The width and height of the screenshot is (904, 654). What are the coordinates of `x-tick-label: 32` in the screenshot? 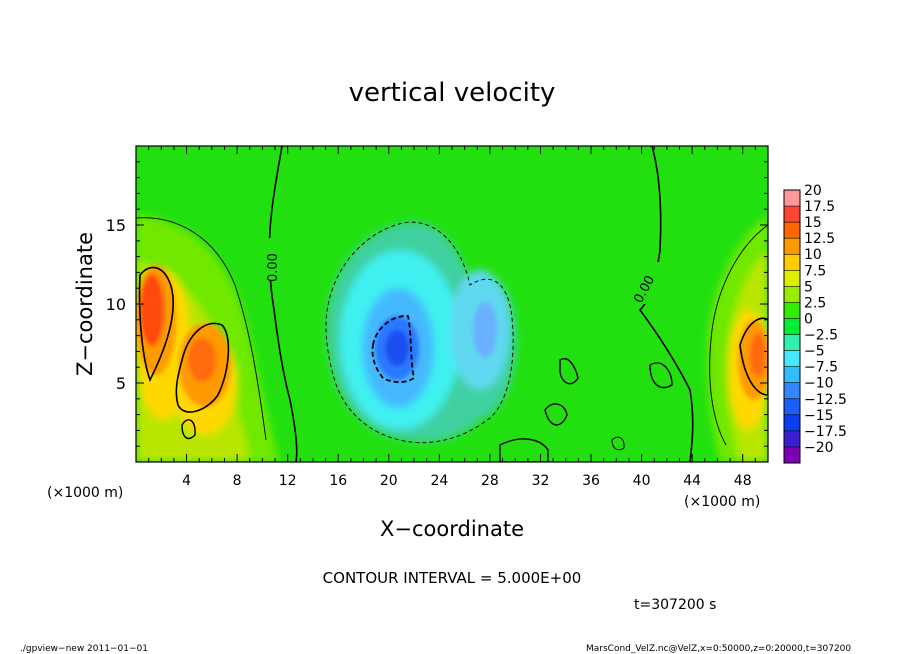 It's located at (541, 481).